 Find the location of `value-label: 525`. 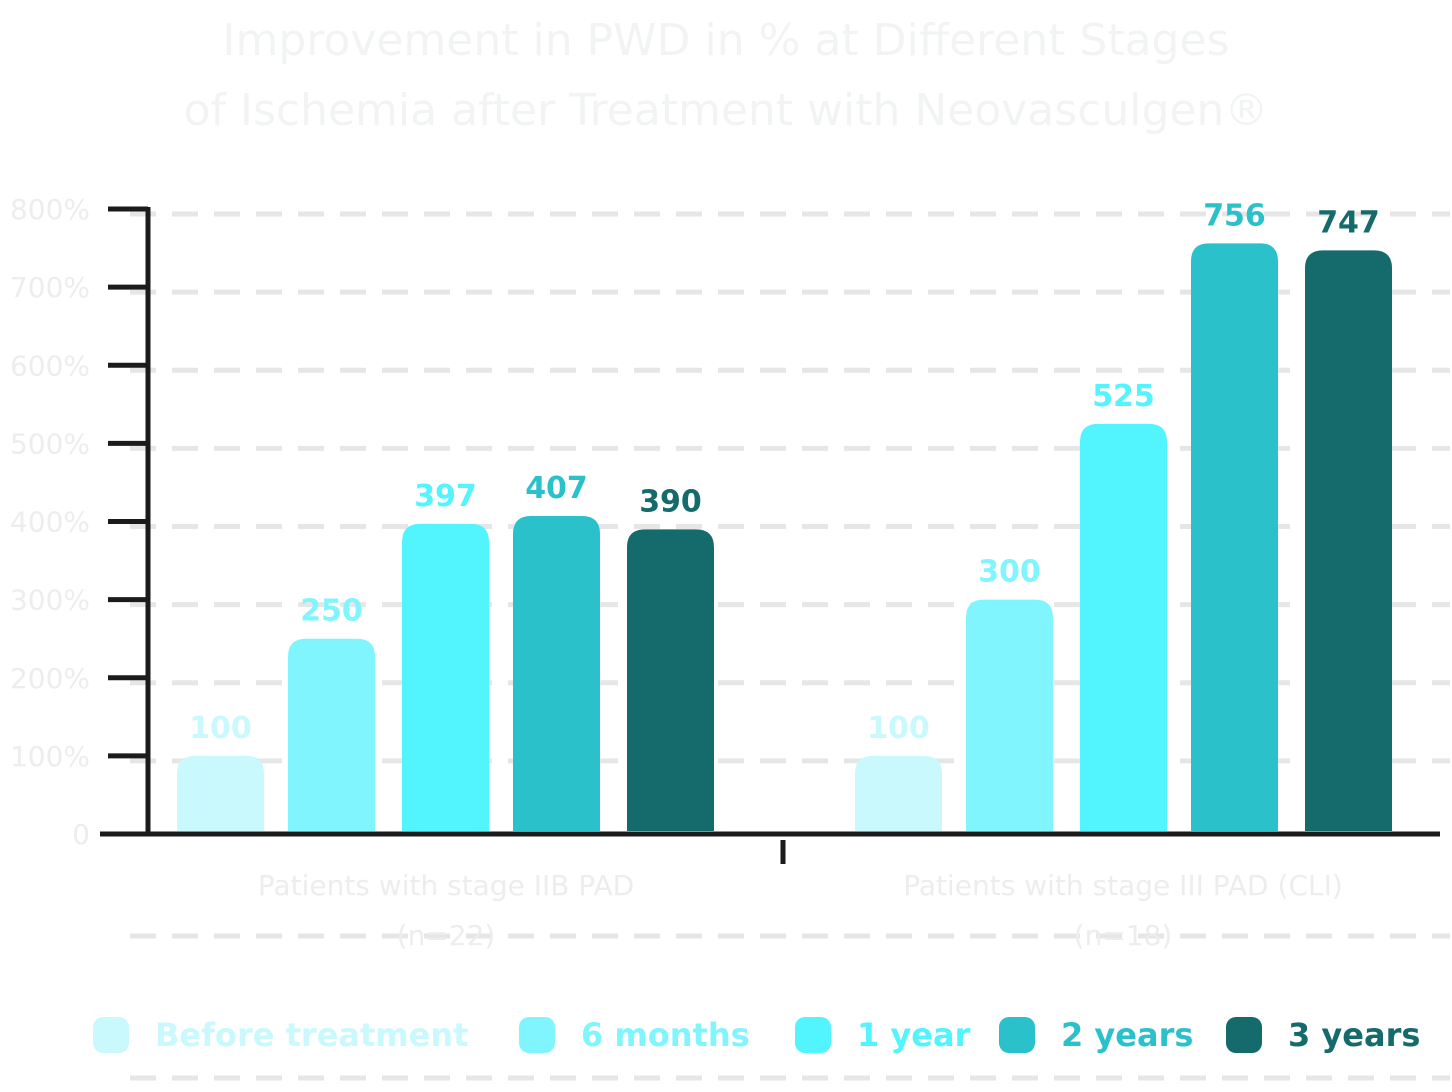

value-label: 525 is located at coordinates (1123, 396).